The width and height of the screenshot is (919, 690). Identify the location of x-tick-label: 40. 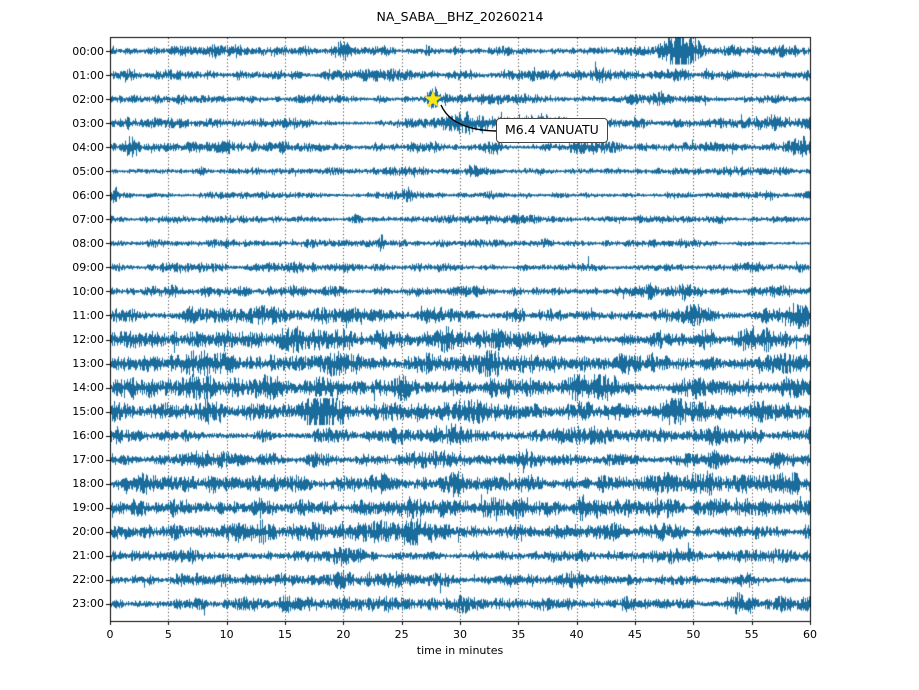
(576, 634).